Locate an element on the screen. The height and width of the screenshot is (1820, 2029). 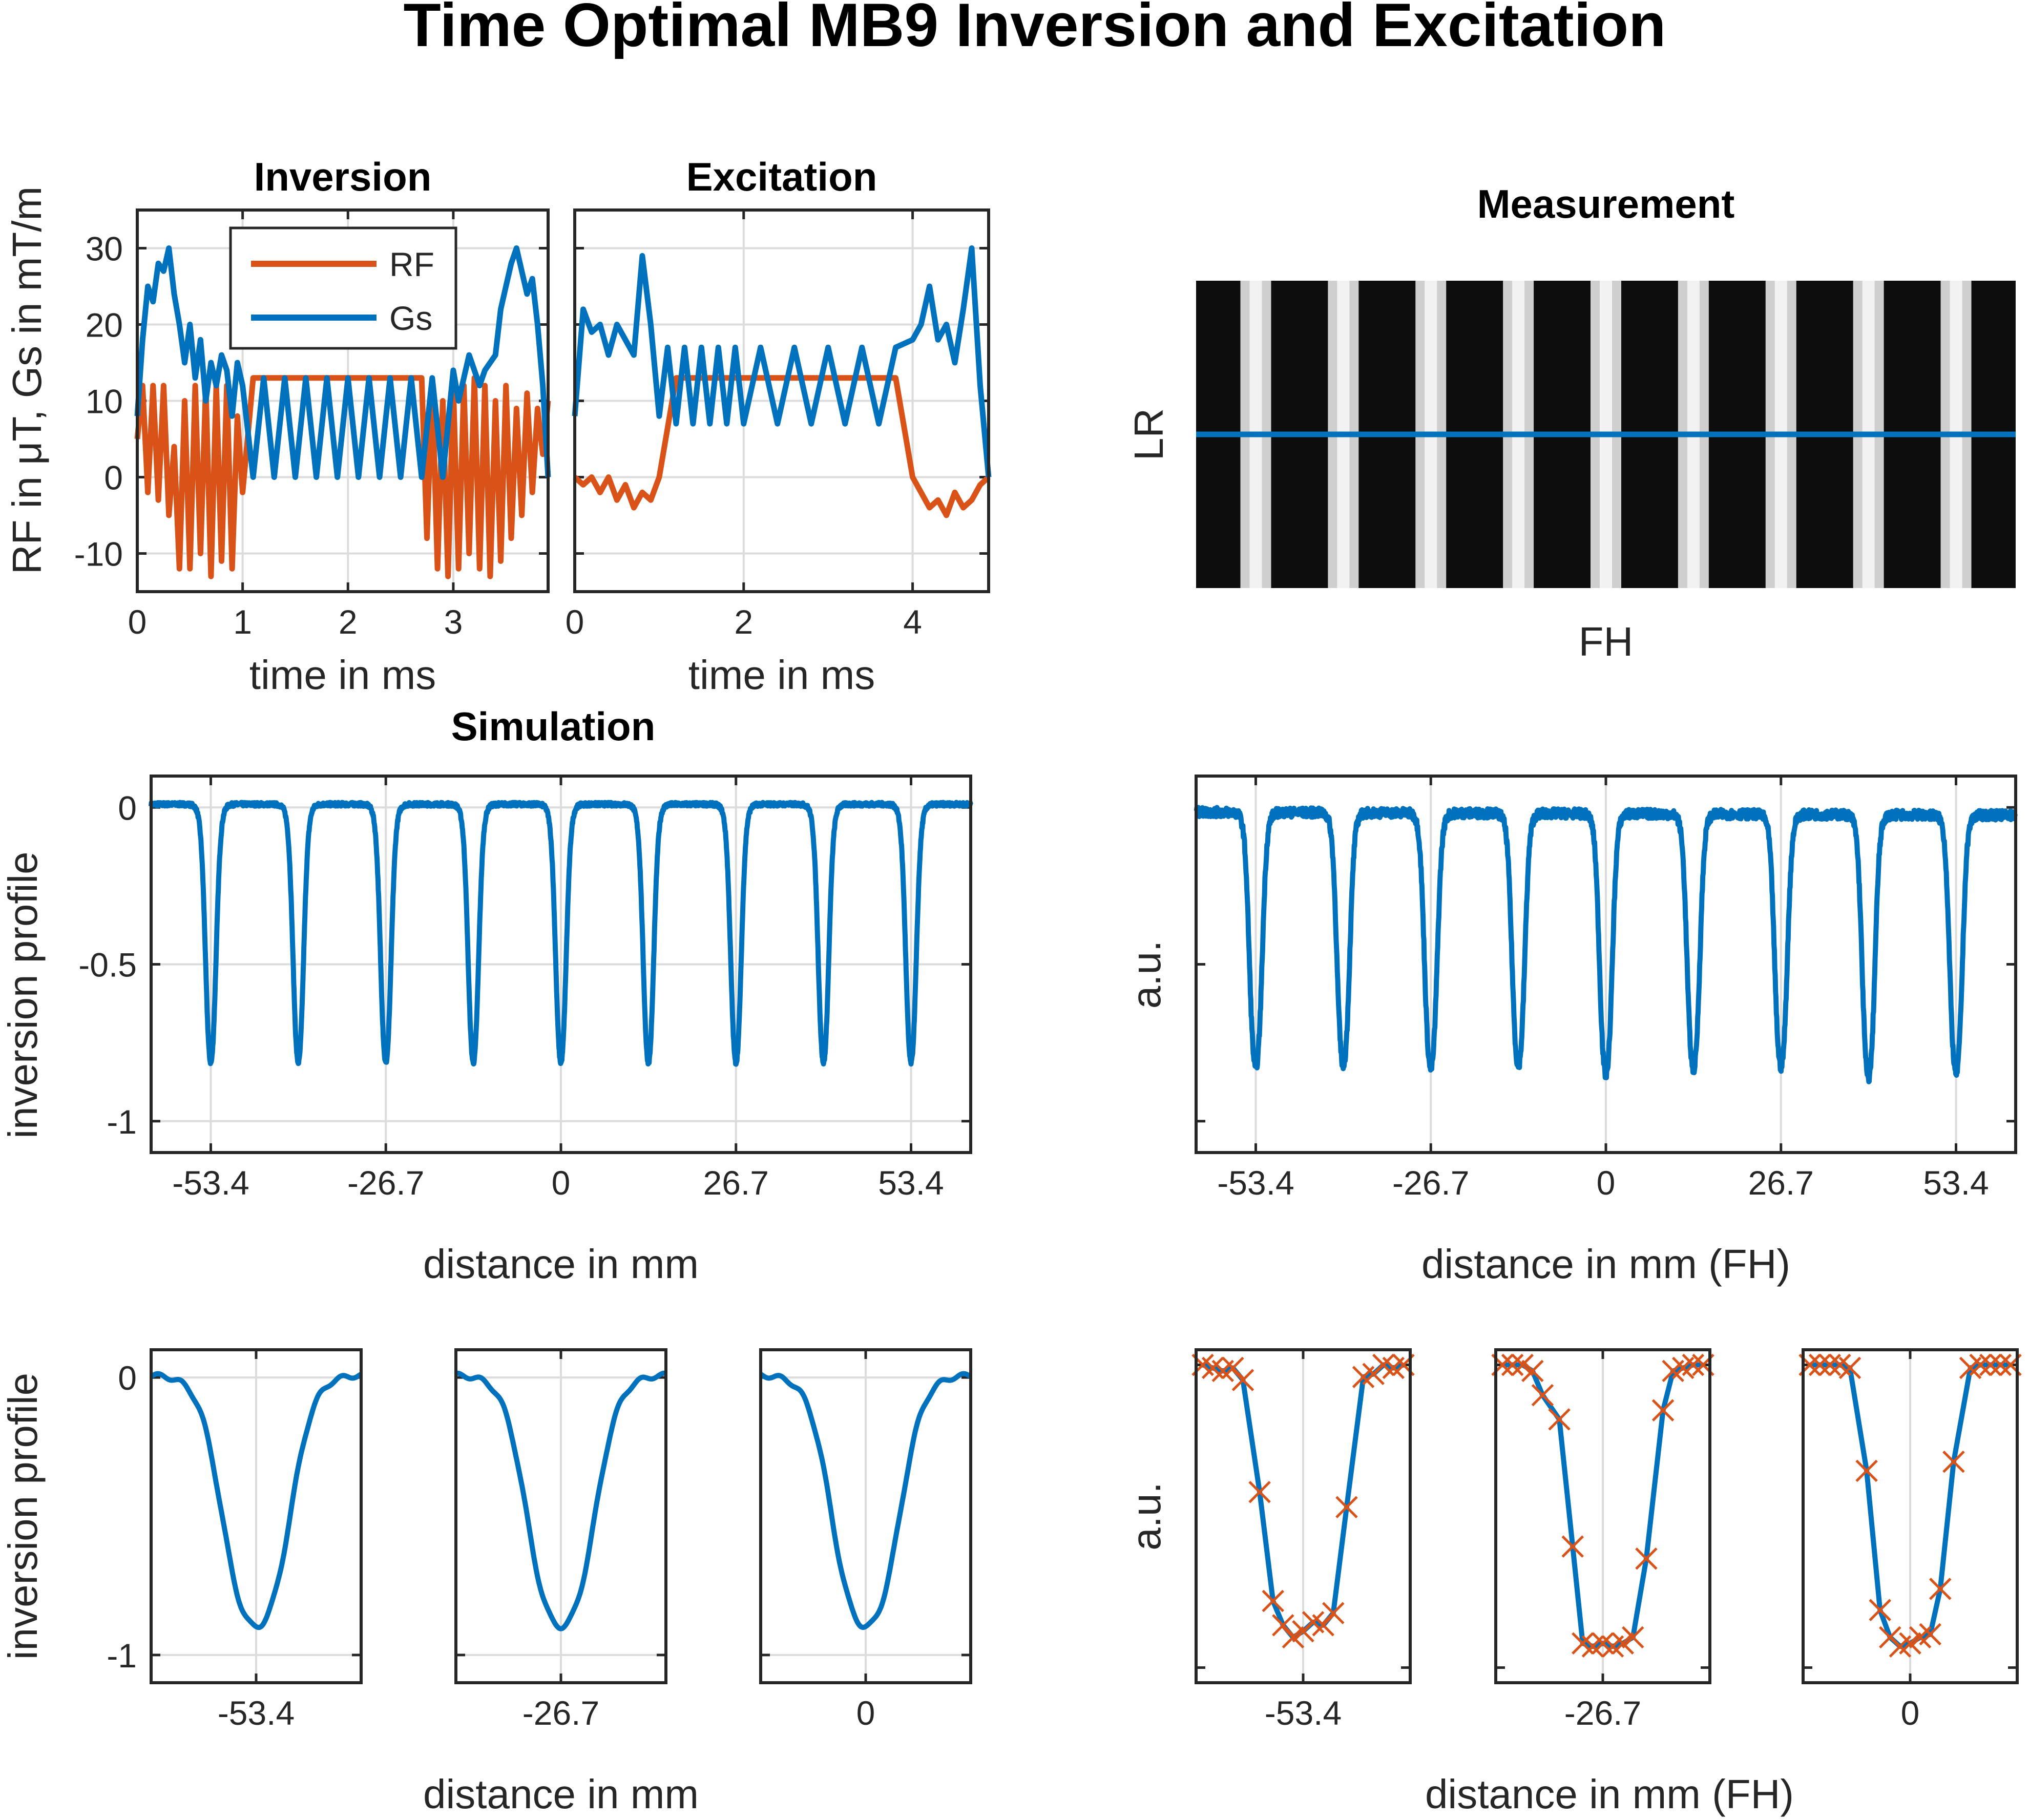
excitation-xtick-label: 4 is located at coordinates (912, 622).